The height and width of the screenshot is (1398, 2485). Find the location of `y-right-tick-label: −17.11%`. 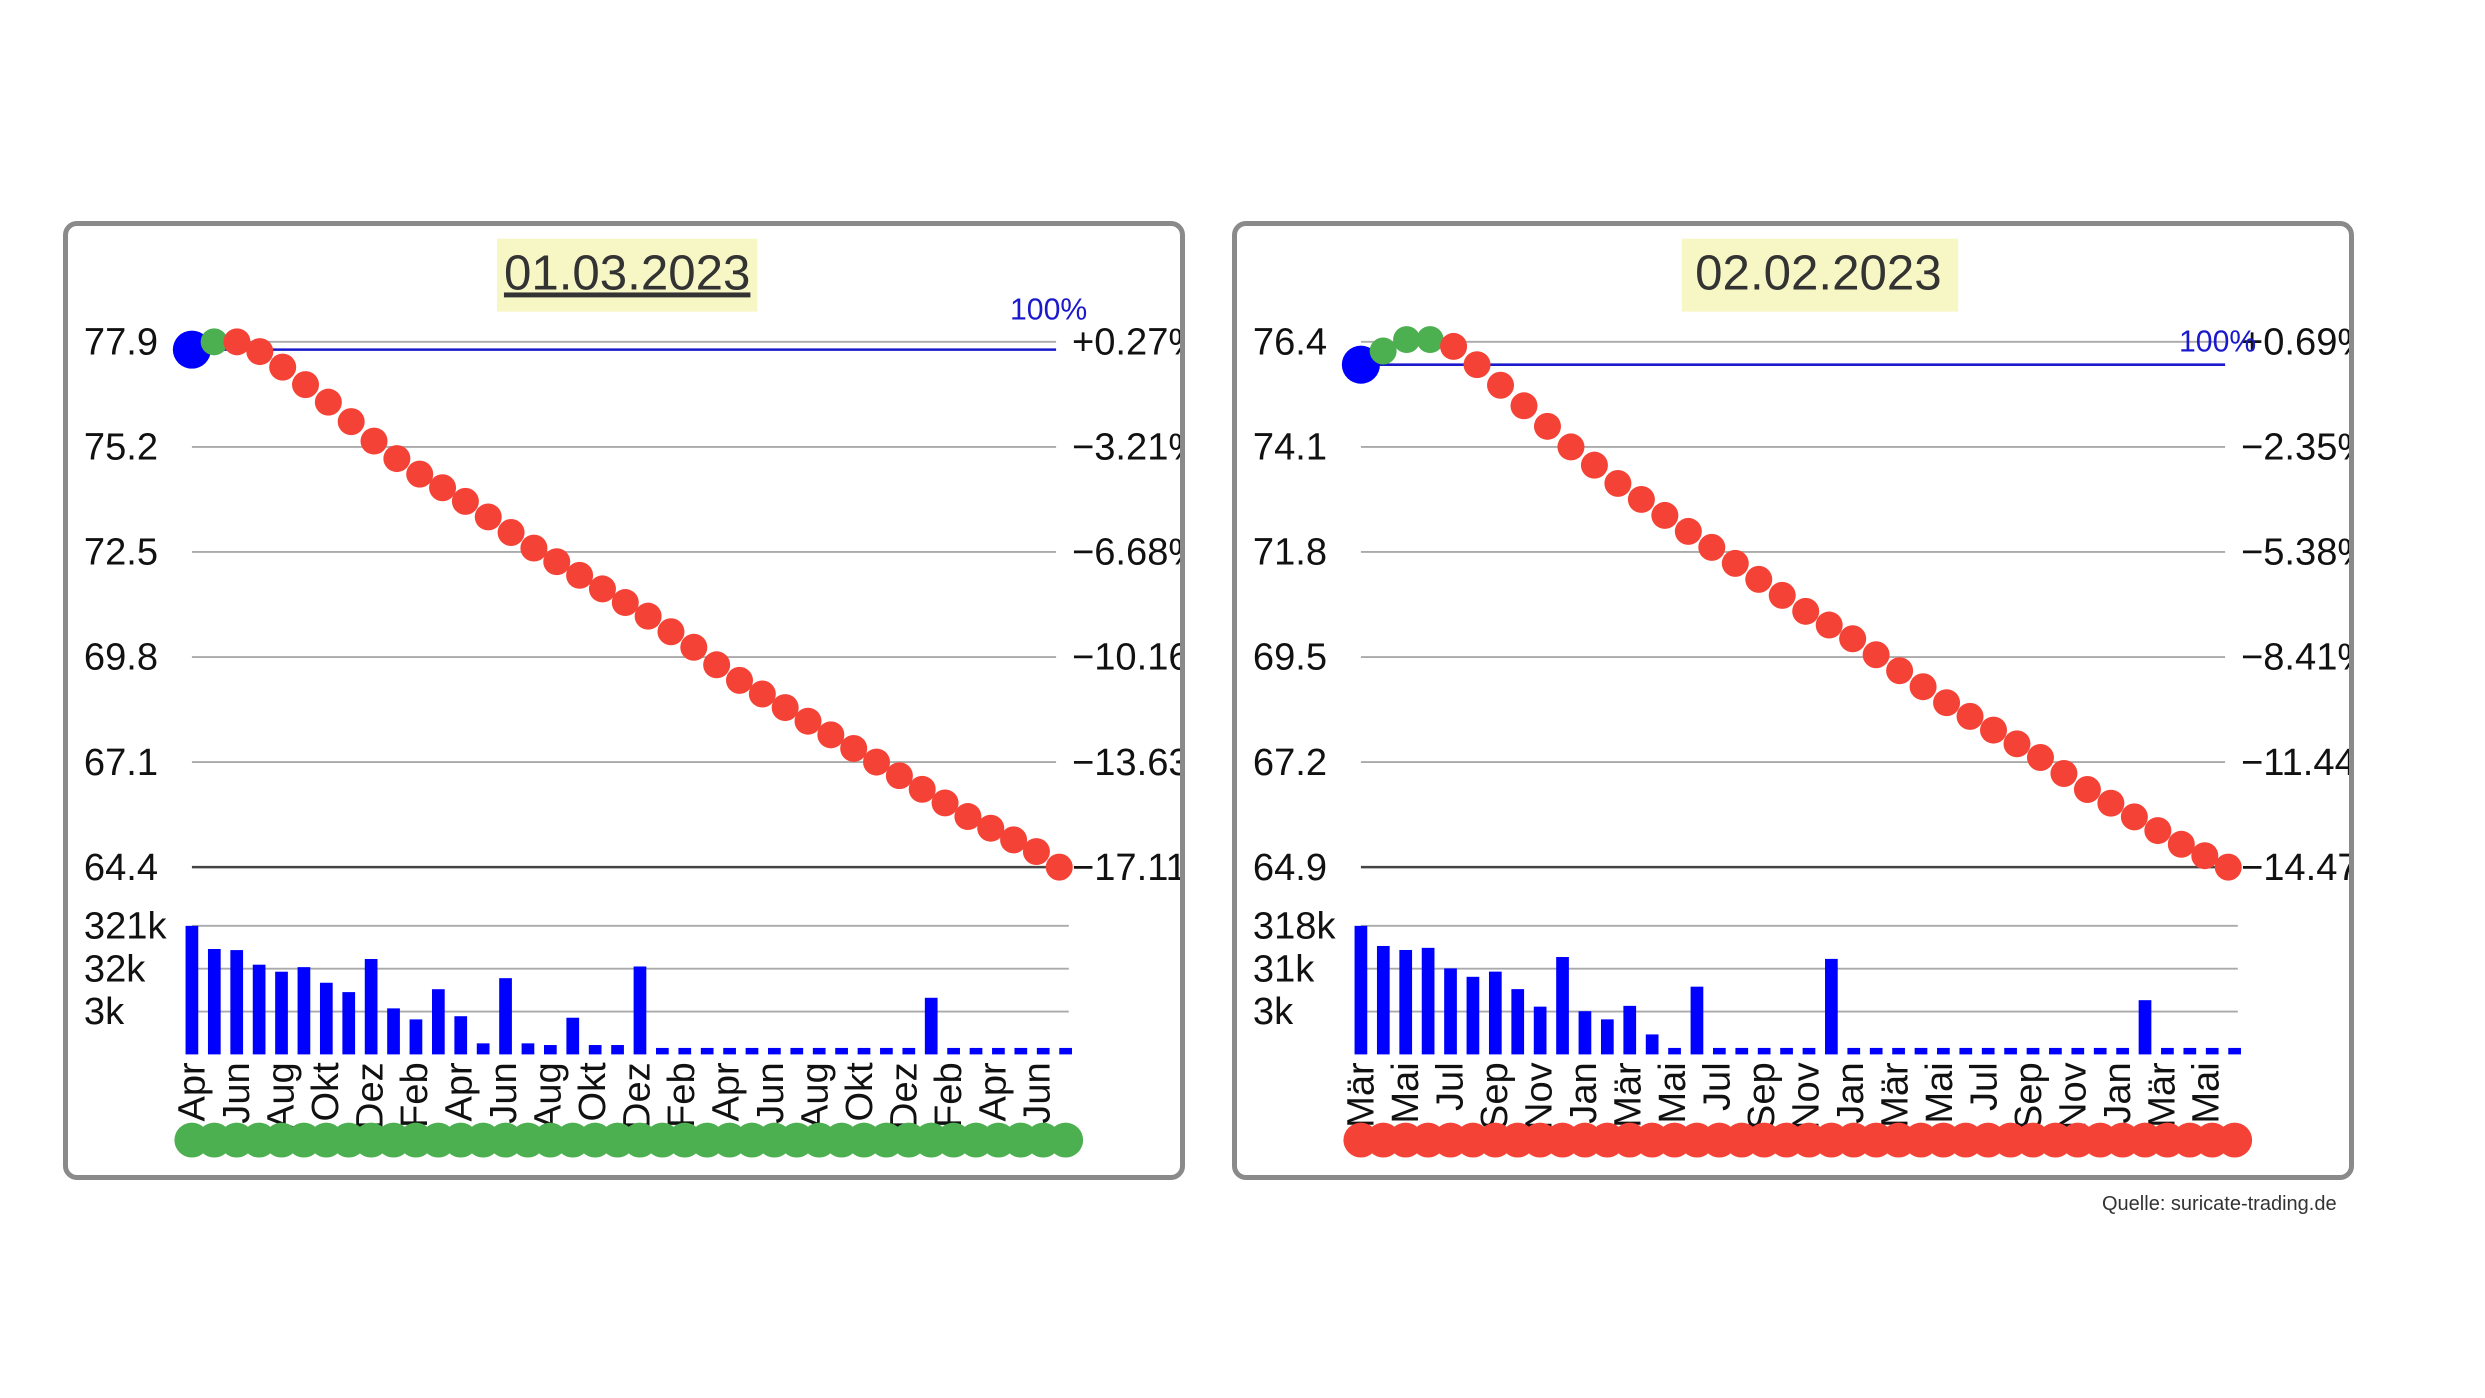

y-right-tick-label: −17.11% is located at coordinates (1126, 868).